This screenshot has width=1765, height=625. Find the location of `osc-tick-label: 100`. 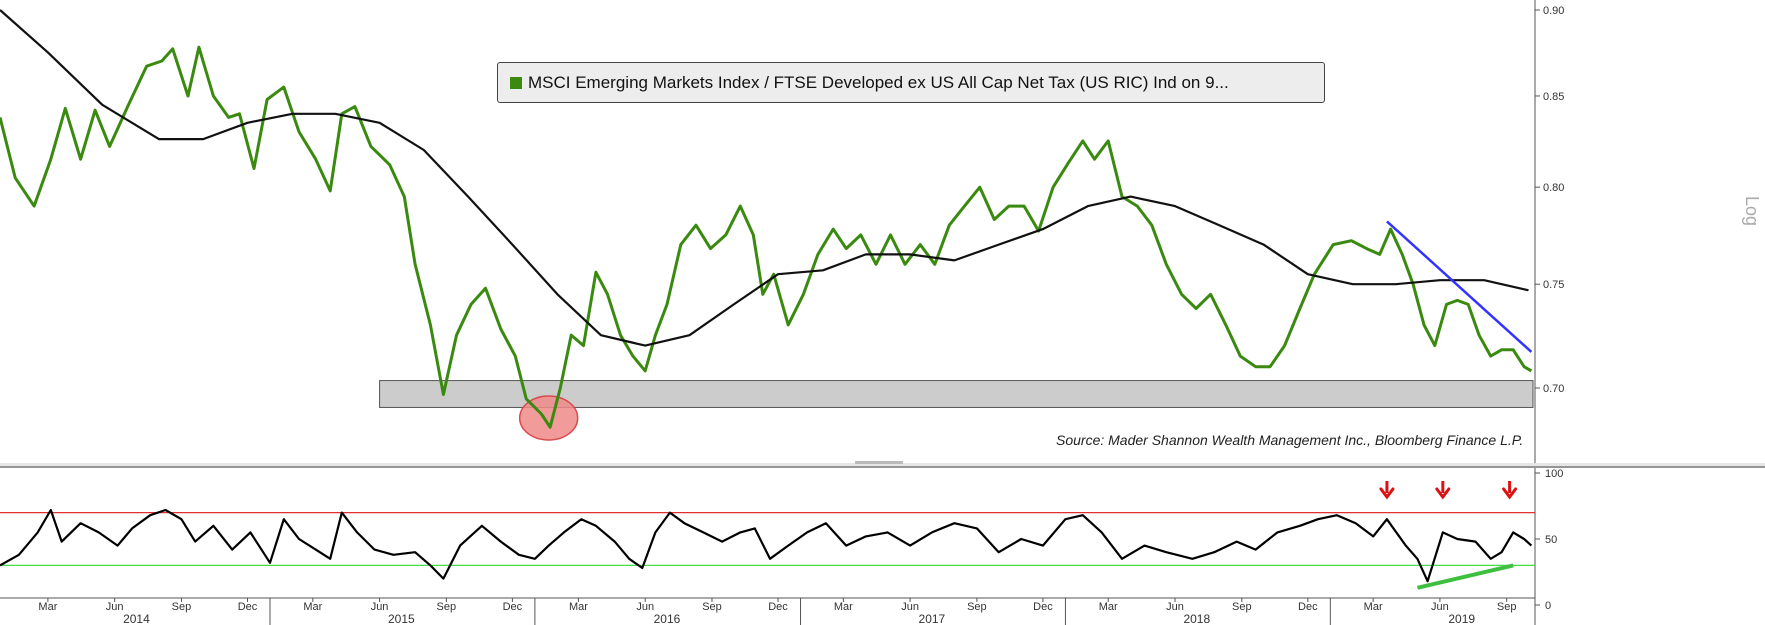

osc-tick-label: 100 is located at coordinates (1554, 474).